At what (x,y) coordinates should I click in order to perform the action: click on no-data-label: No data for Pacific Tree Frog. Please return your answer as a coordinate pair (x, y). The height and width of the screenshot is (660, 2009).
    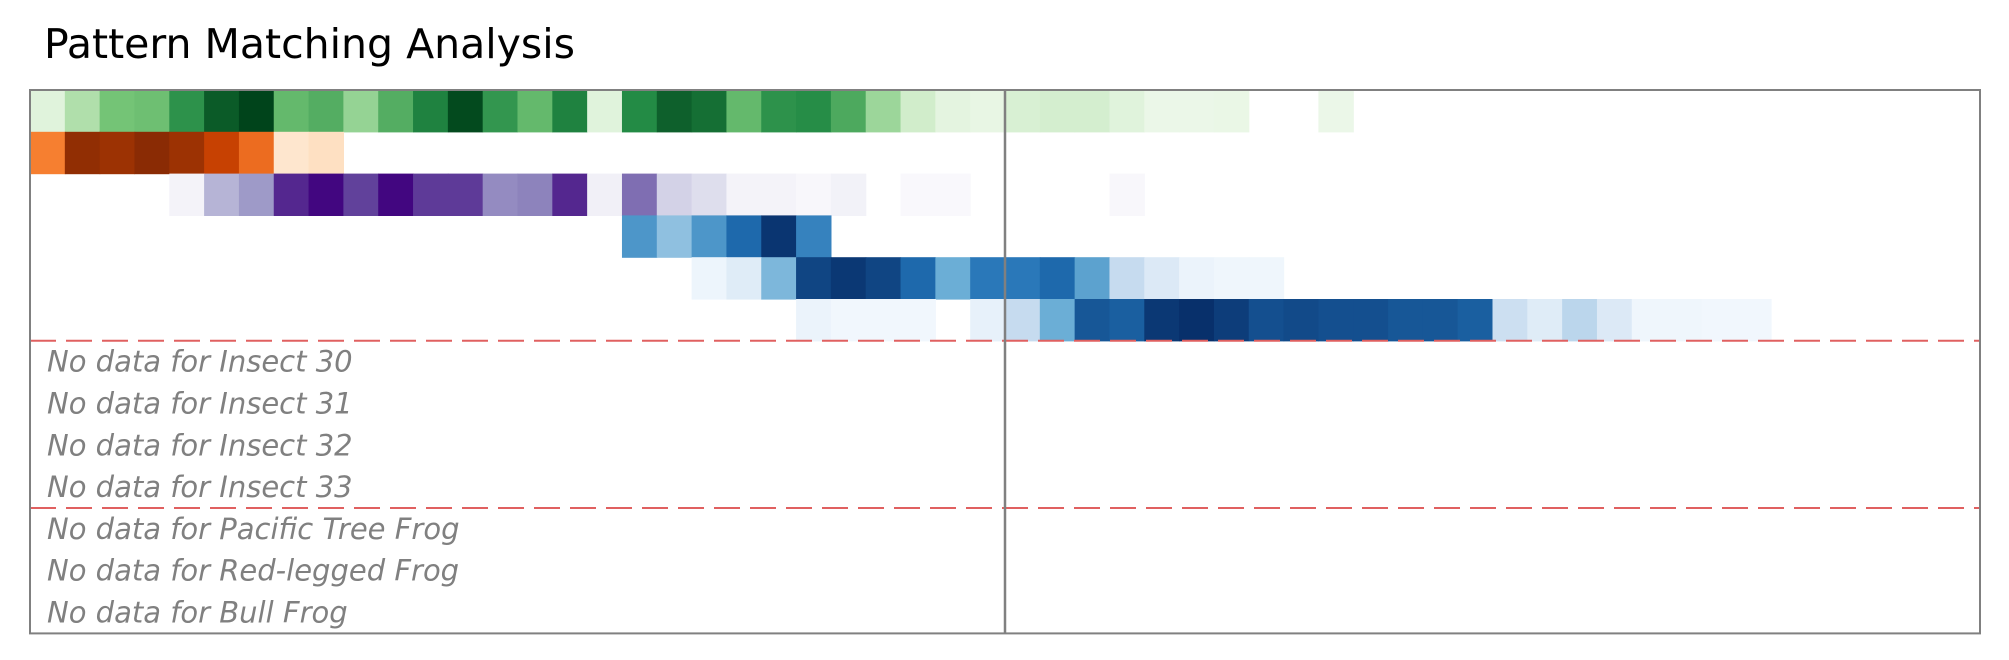
    Looking at the image, I should click on (253, 529).